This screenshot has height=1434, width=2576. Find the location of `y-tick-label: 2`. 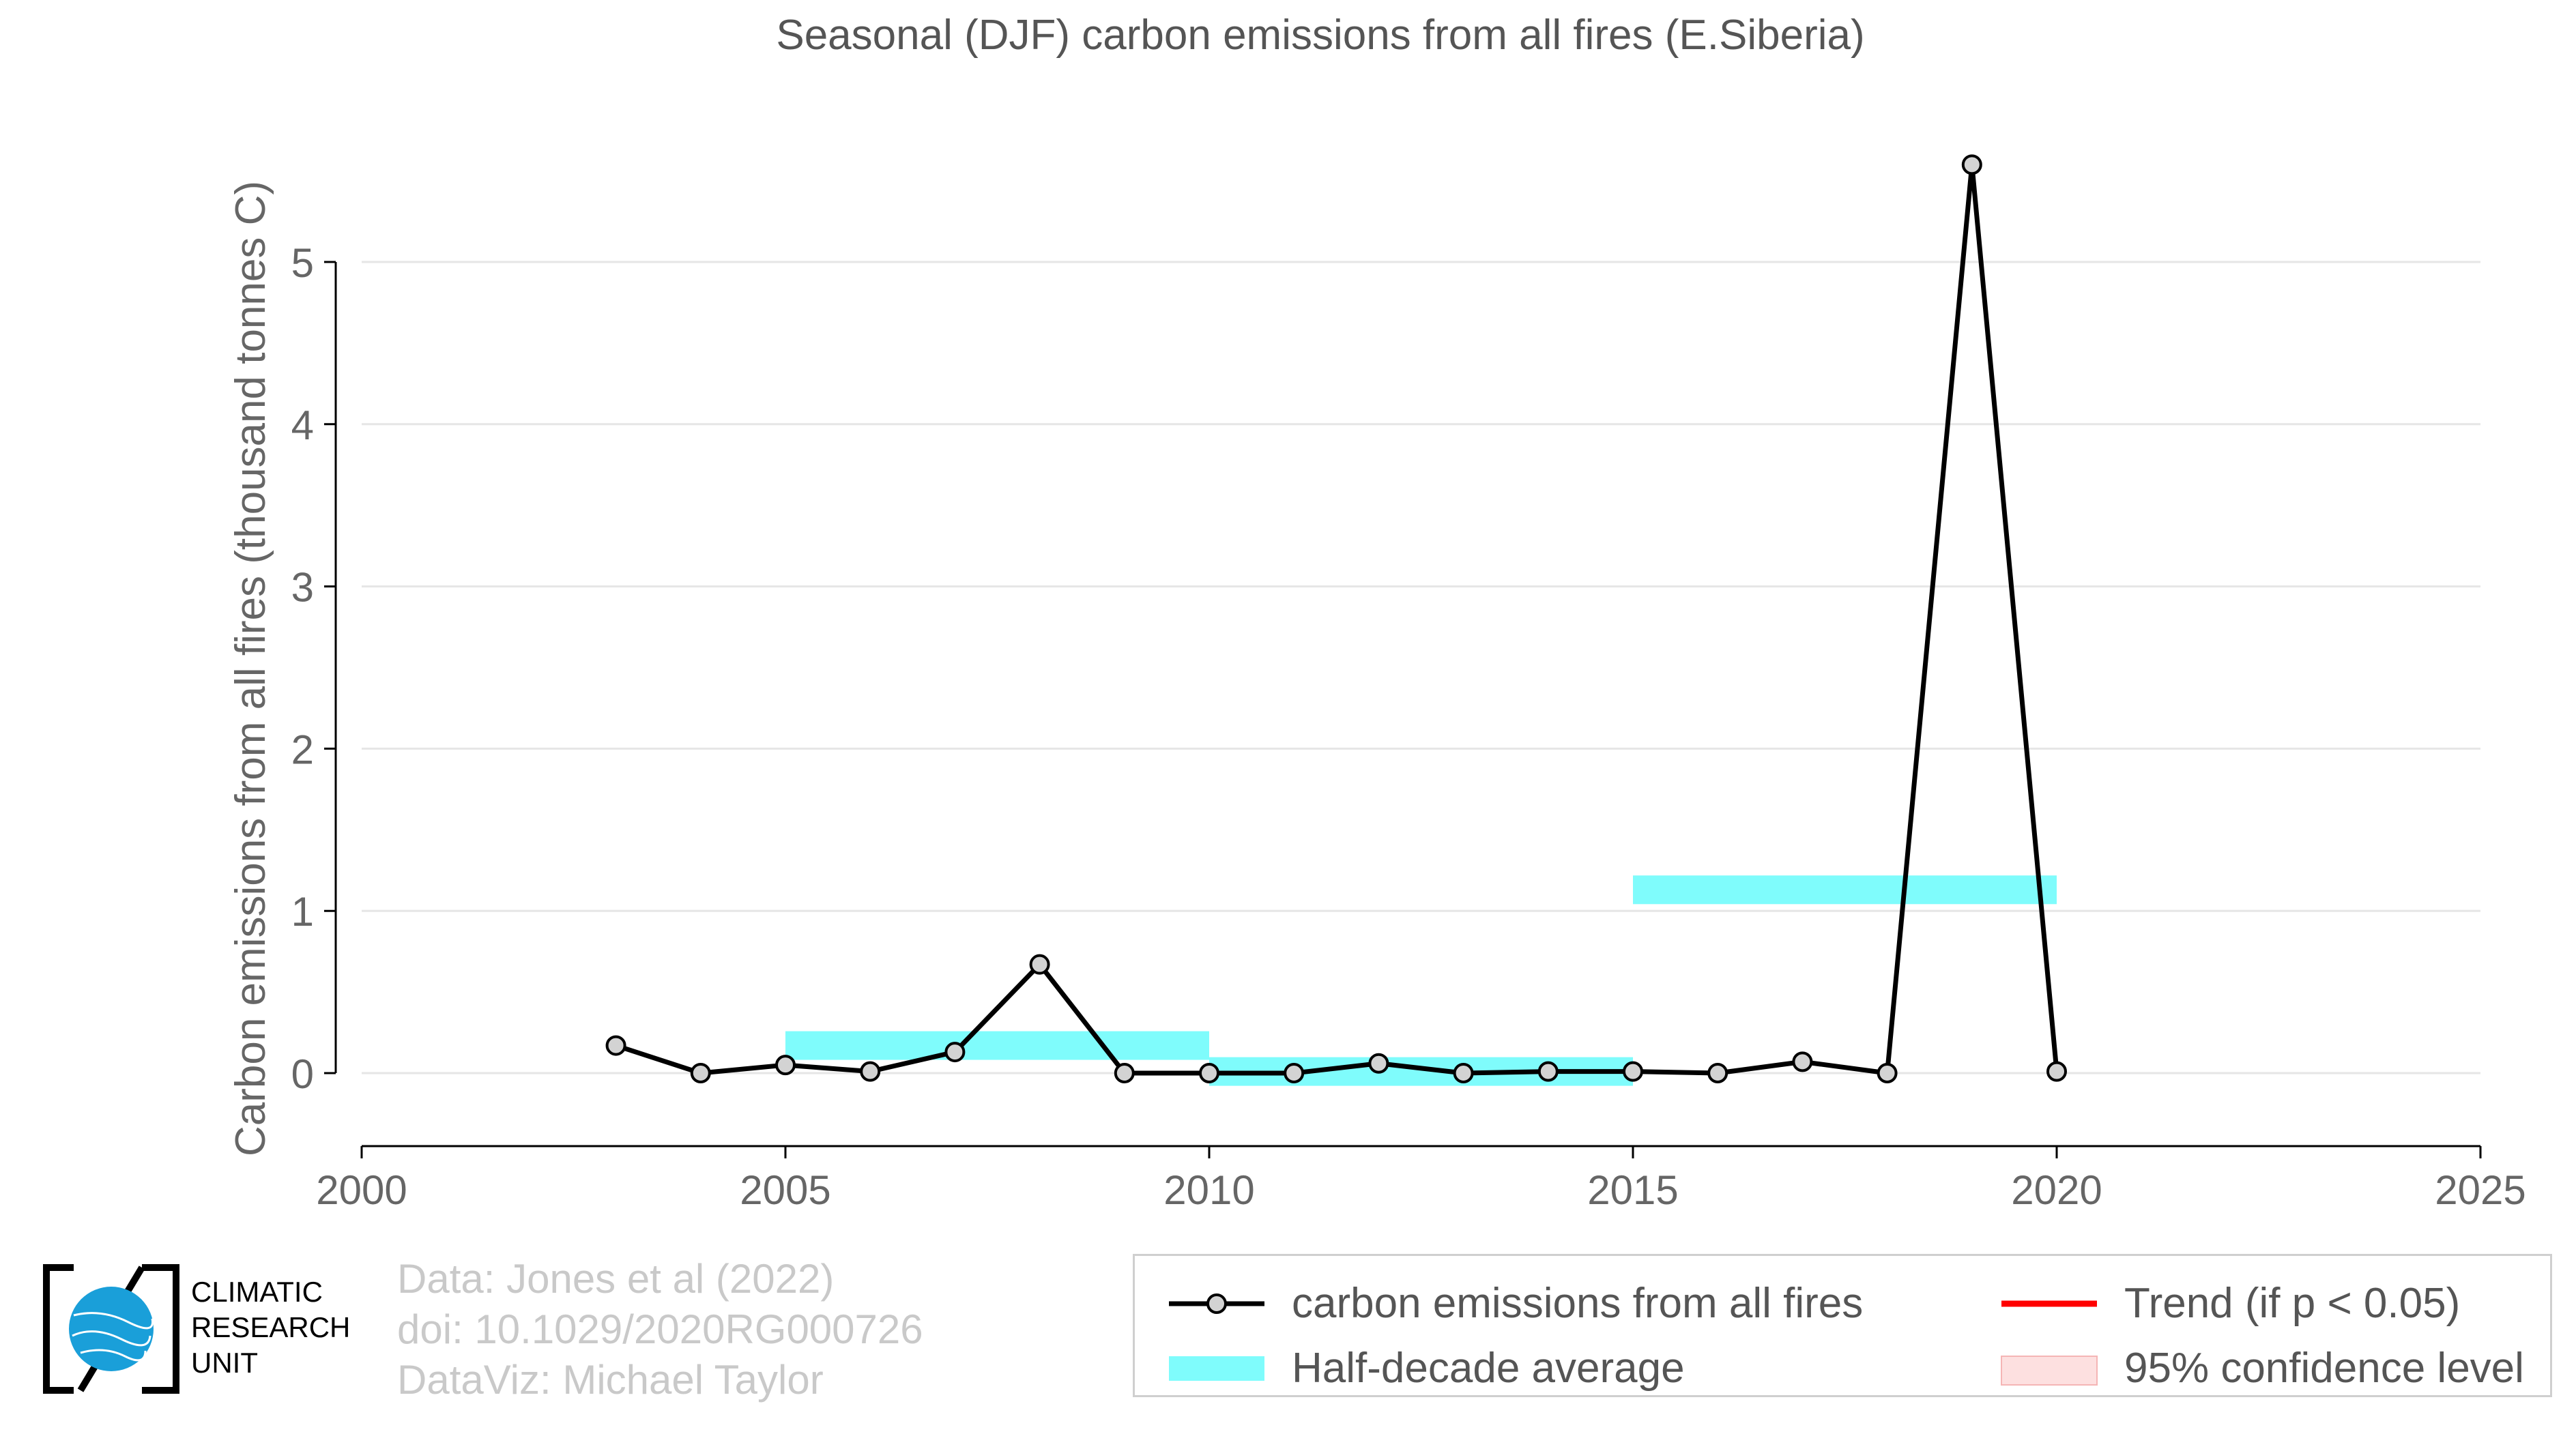

y-tick-label: 2 is located at coordinates (302, 749).